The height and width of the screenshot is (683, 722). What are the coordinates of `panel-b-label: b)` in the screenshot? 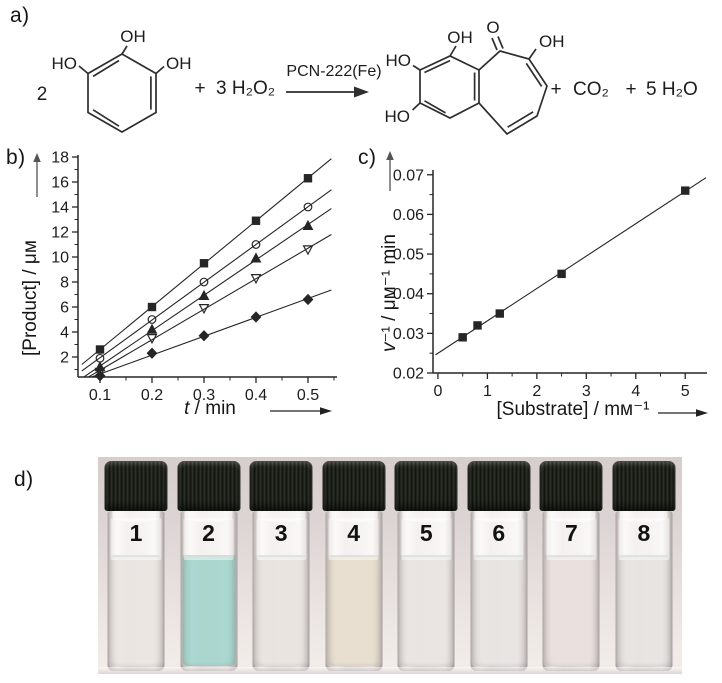 It's located at (16, 157).